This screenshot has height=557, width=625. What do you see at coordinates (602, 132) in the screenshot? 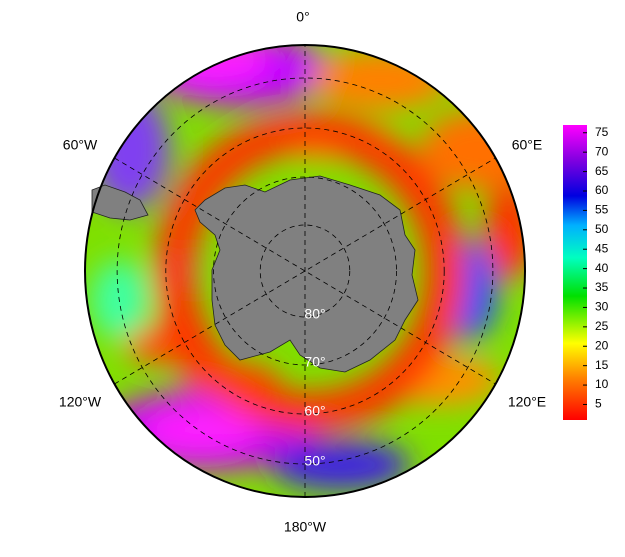
I see `colorbar-tick-label: 75` at bounding box center [602, 132].